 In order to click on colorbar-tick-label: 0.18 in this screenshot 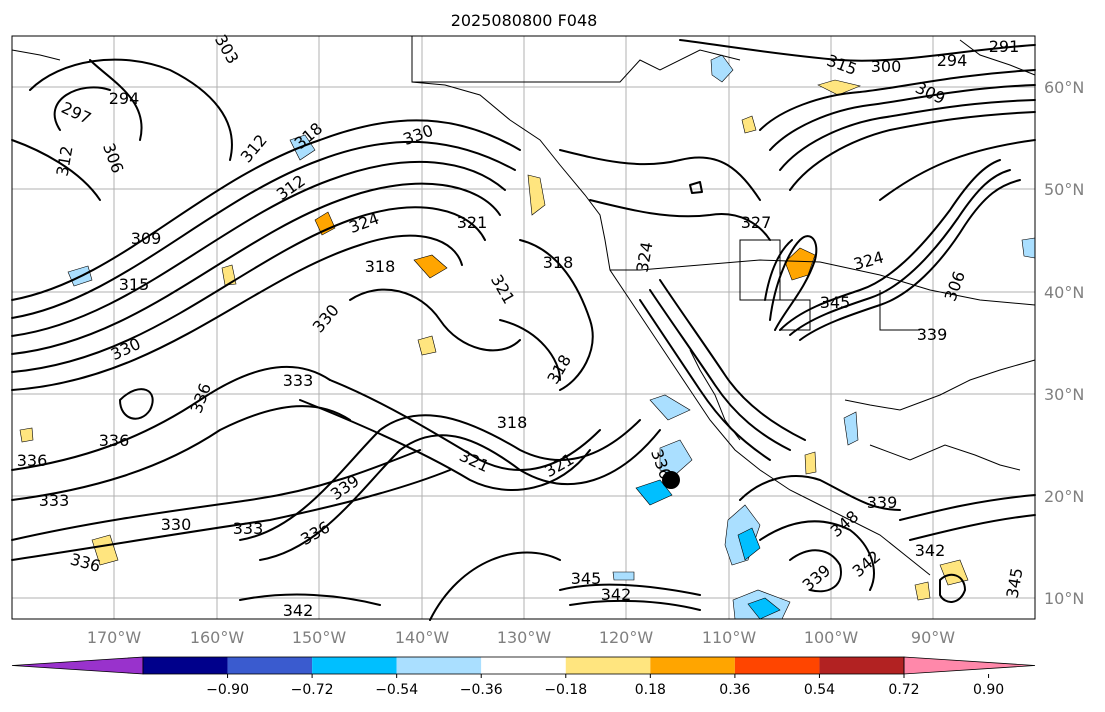, I will do `click(650, 690)`.